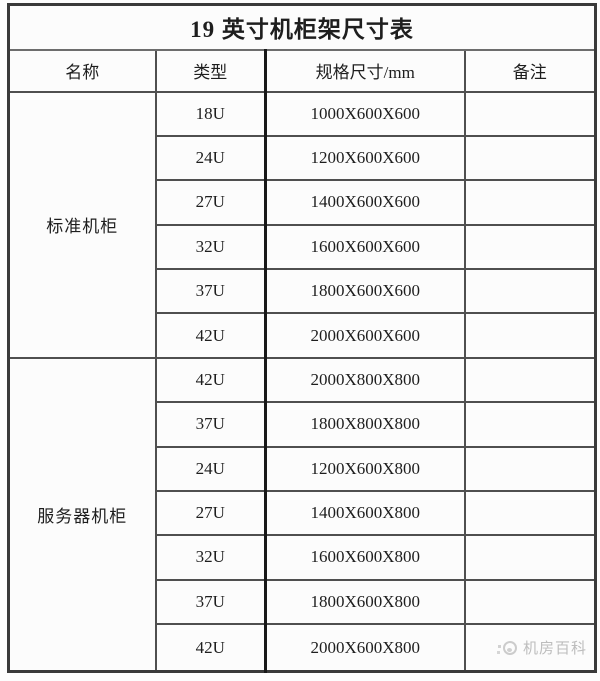 This screenshot has height=681, width=600. Describe the element at coordinates (365, 424) in the screenshot. I see `size-cell: 1800X800X800` at that location.